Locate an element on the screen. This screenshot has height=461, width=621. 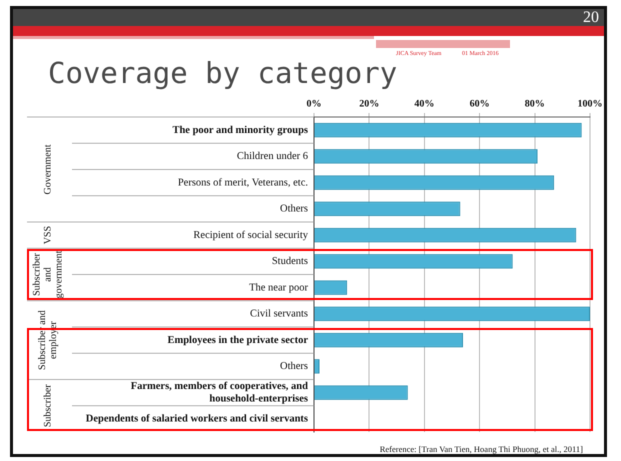
y-tick-label: Dependents of salaried workers and civil servants is located at coordinates (197, 419).